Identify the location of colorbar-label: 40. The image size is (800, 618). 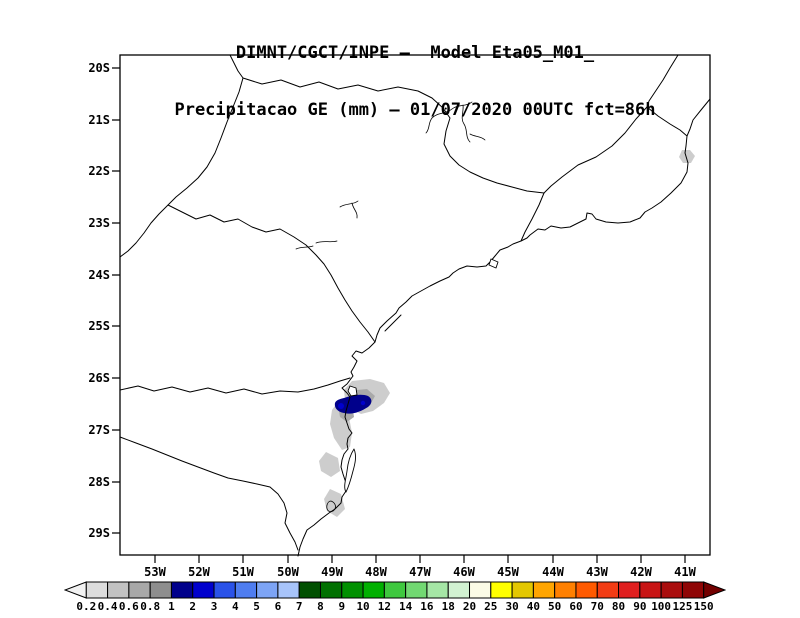
(533, 606).